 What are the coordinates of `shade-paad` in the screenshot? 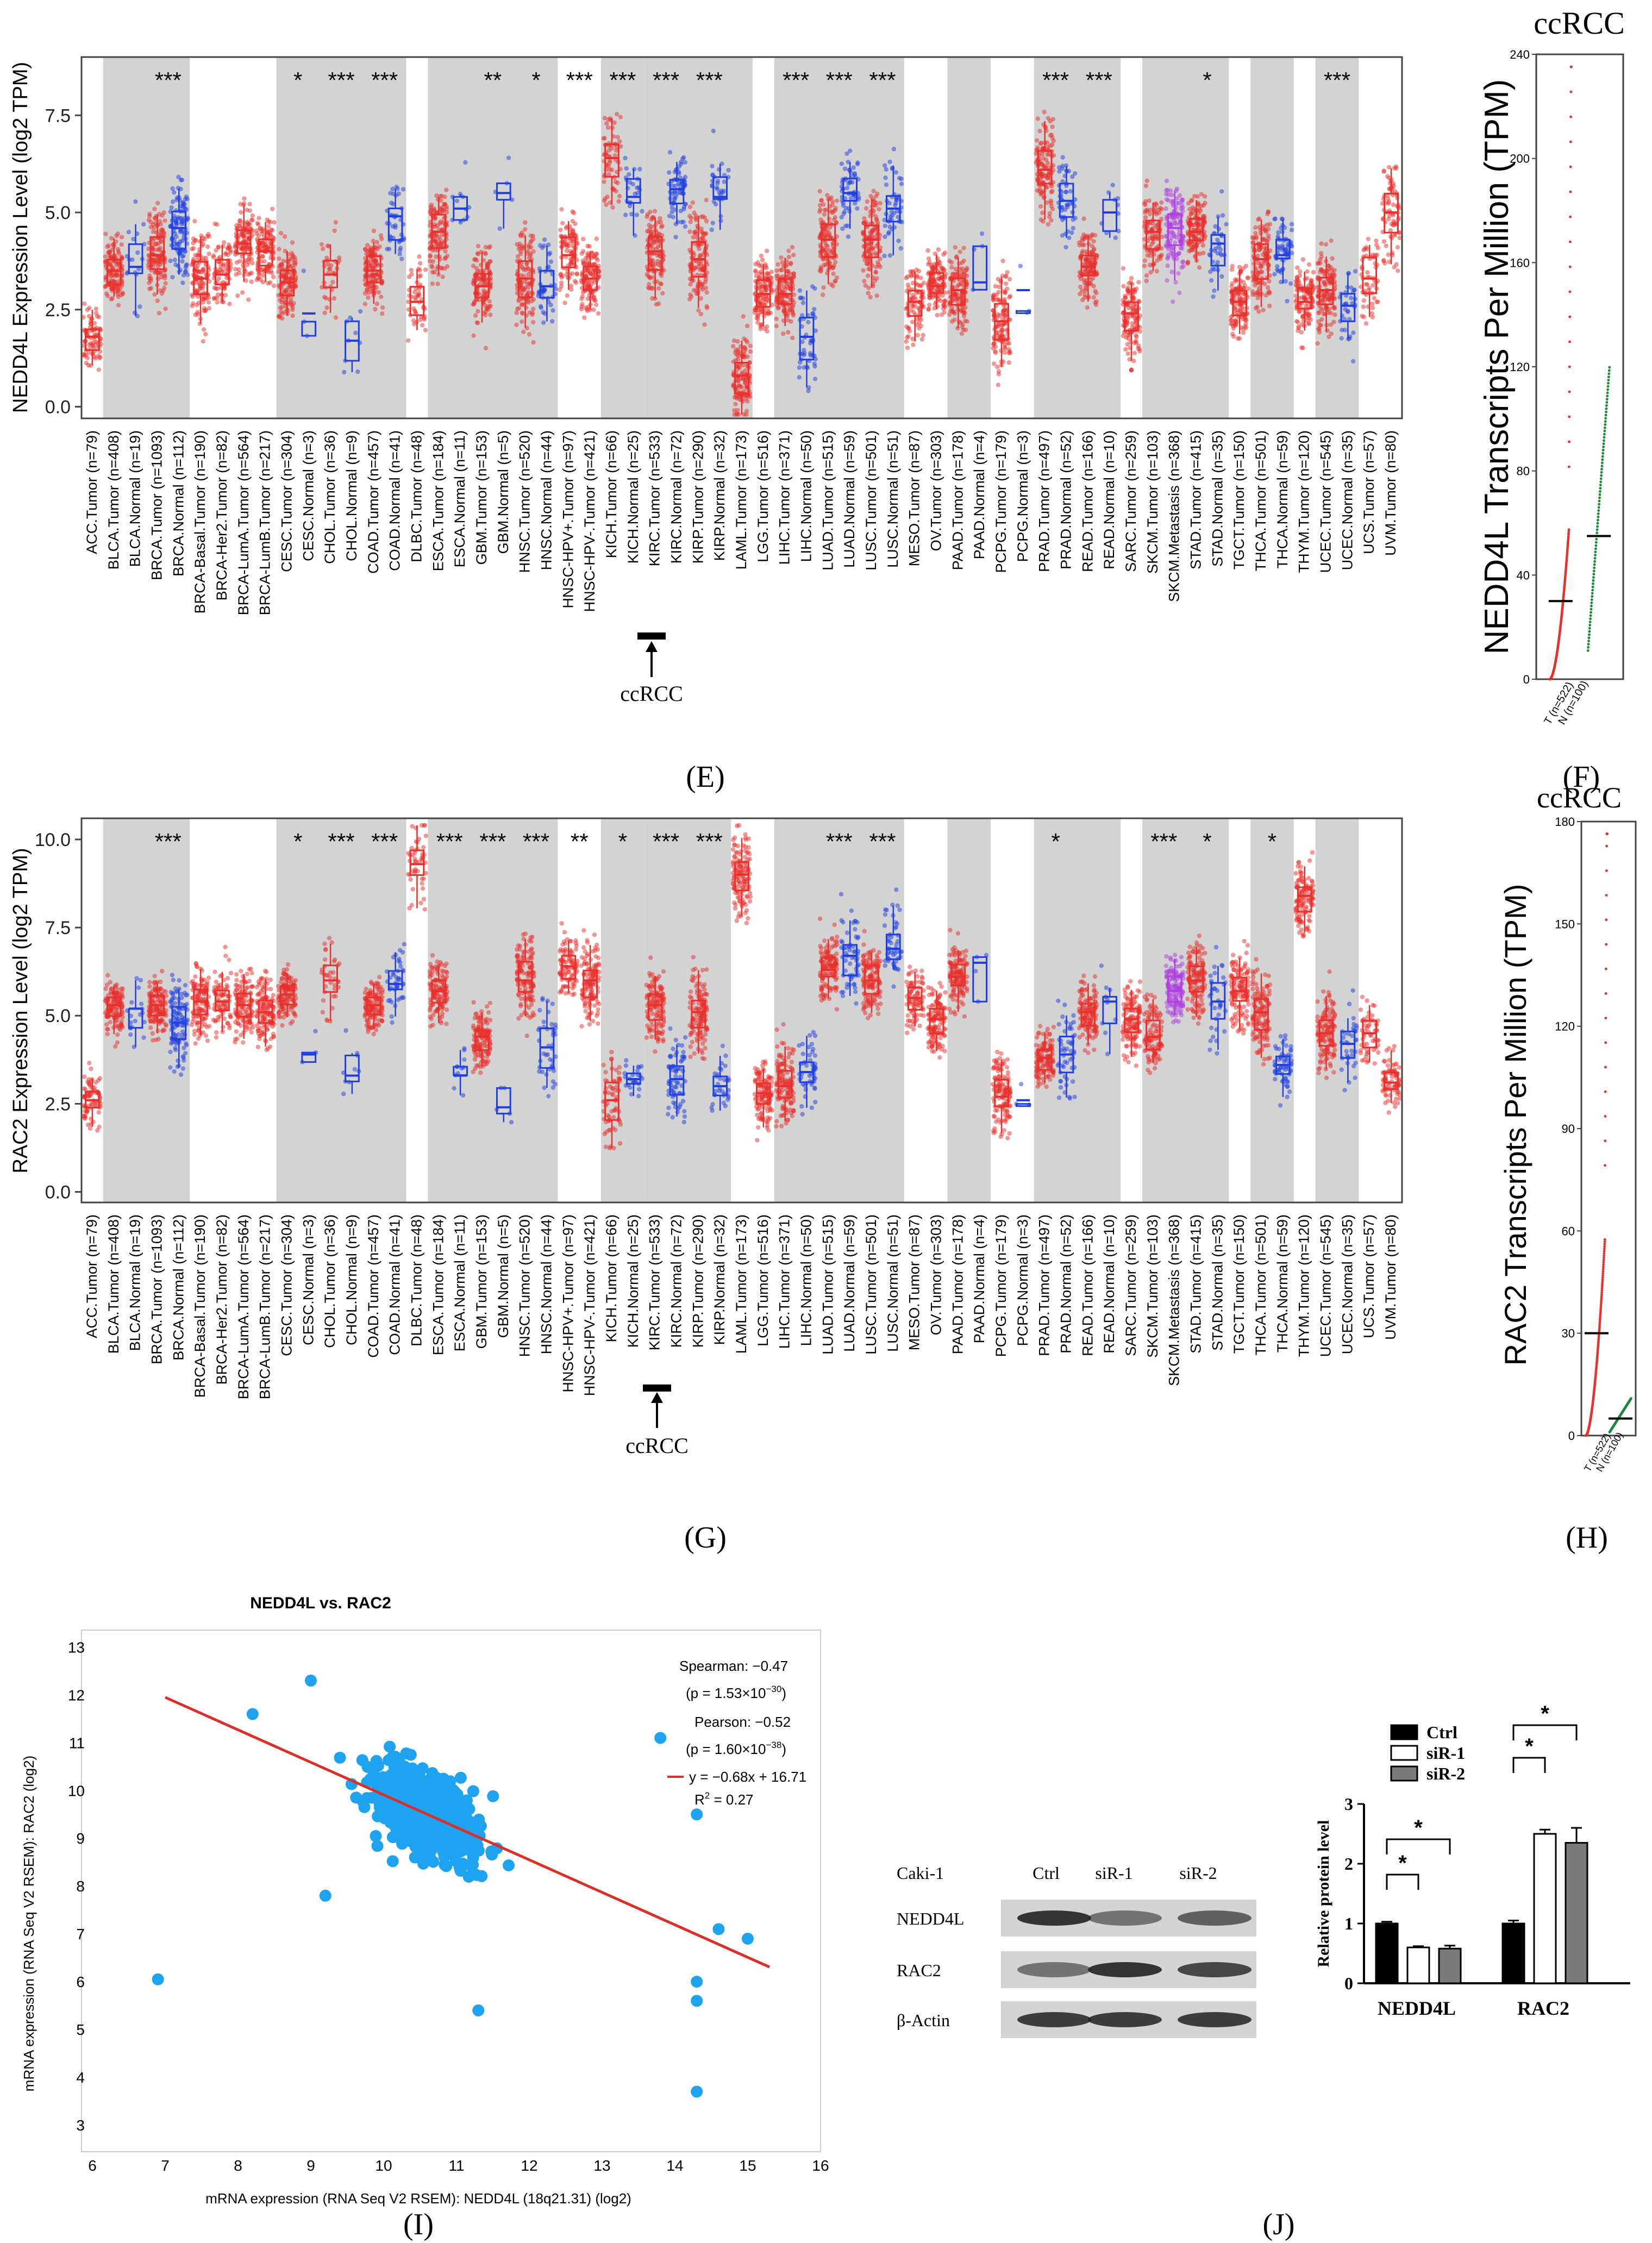 It's located at (969, 237).